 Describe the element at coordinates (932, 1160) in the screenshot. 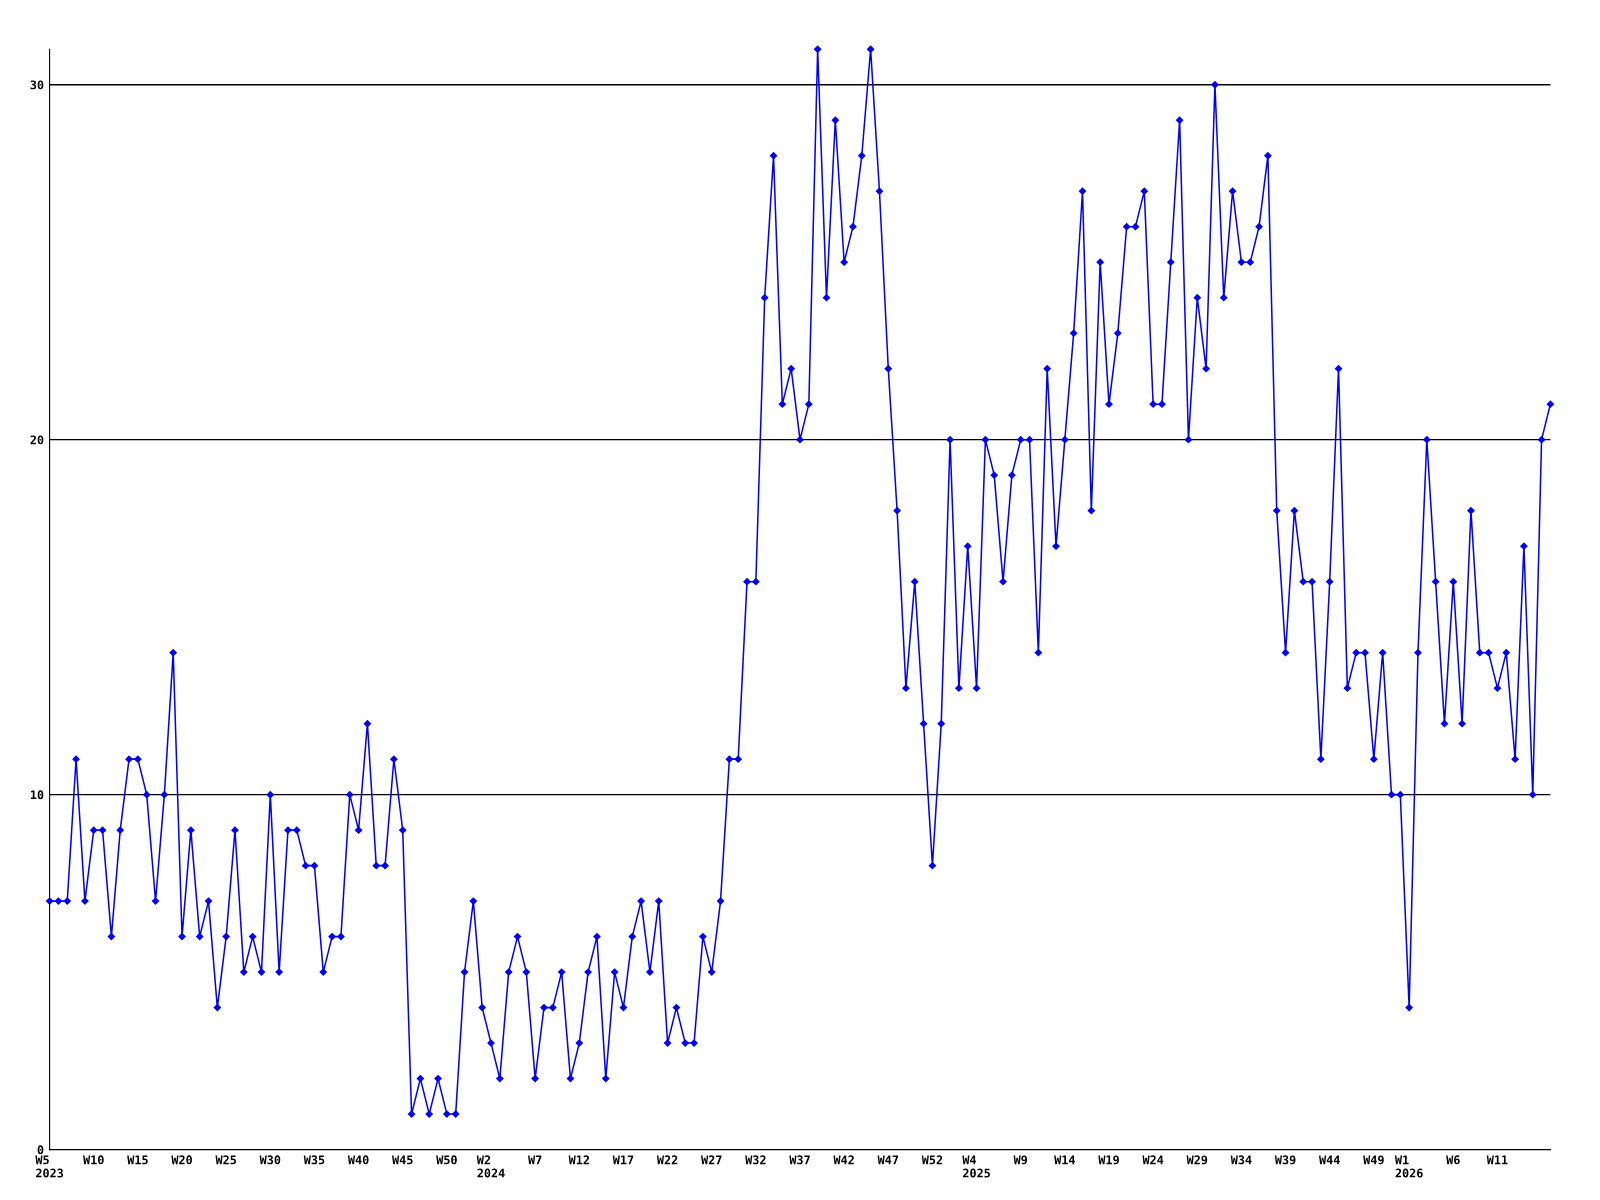

I see `x-tick-label: W52` at that location.